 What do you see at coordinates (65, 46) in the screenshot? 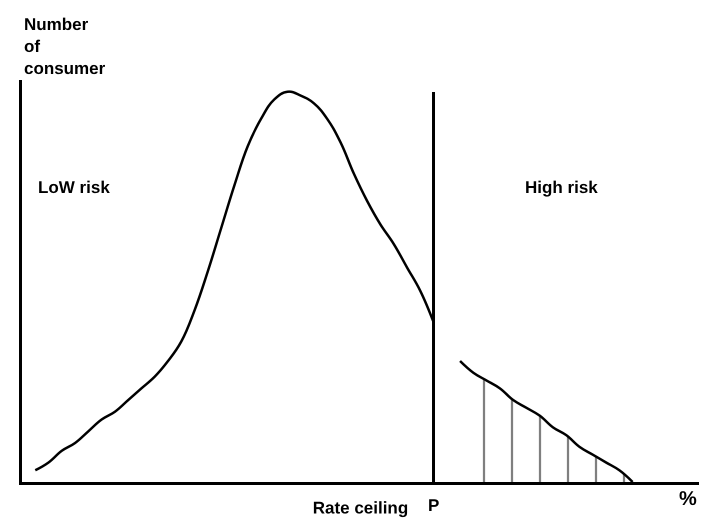
I see `y-axis-title: Number of consumer` at bounding box center [65, 46].